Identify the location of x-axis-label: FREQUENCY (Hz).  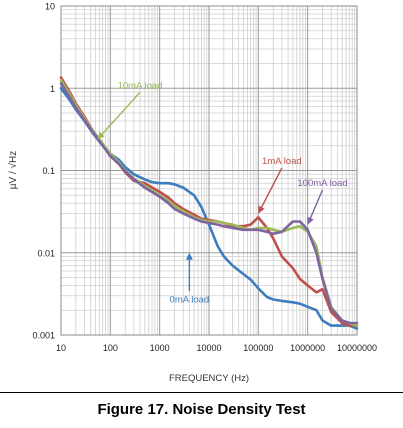
(209, 378).